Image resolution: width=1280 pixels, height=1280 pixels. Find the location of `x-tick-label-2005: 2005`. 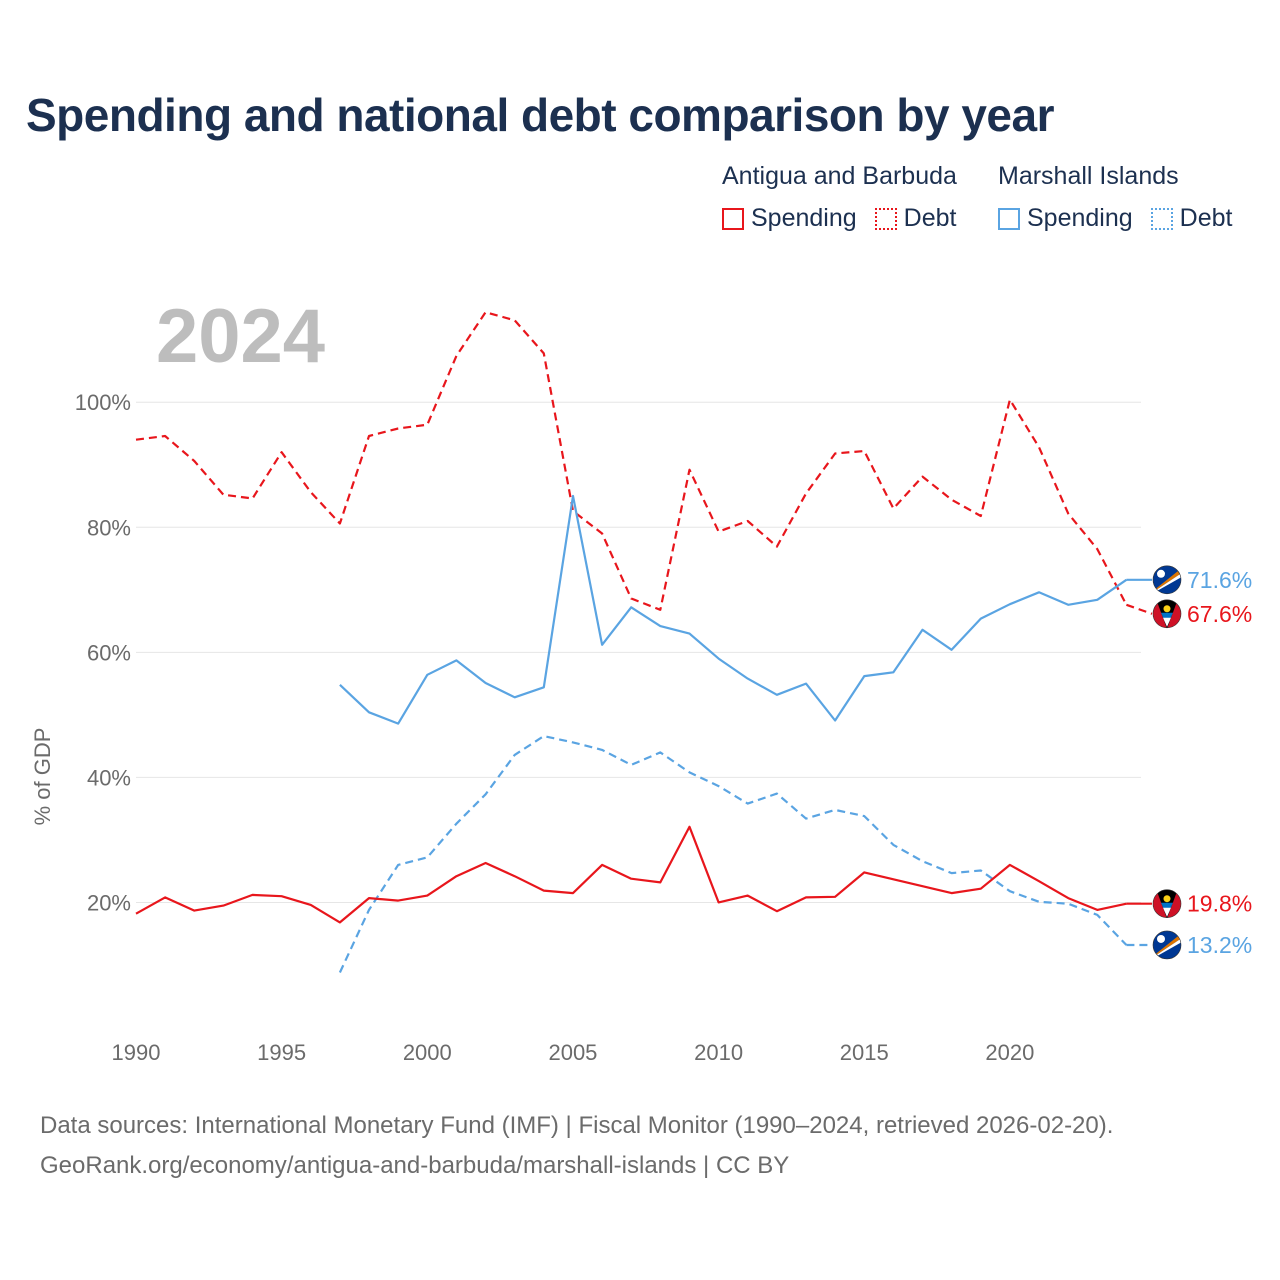

x-tick-label-2005: 2005 is located at coordinates (572, 1052).